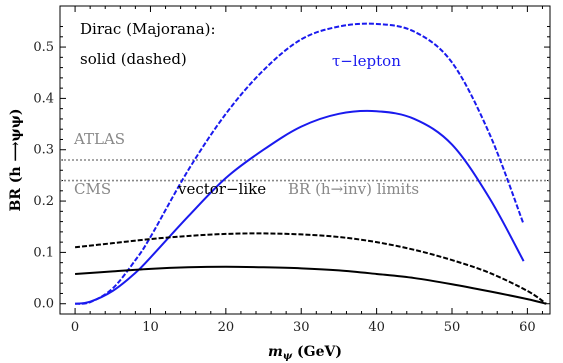 The width and height of the screenshot is (563, 363). I want to click on x-tick-label: 30, so click(301, 327).